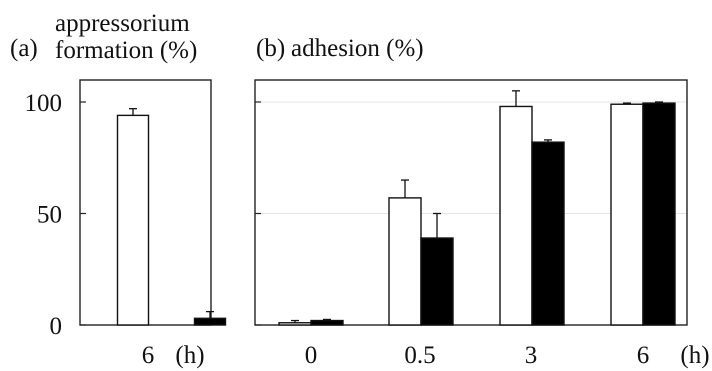  Describe the element at coordinates (419, 355) in the screenshot. I see `panel-b-x-tick-label: 0.5` at that location.